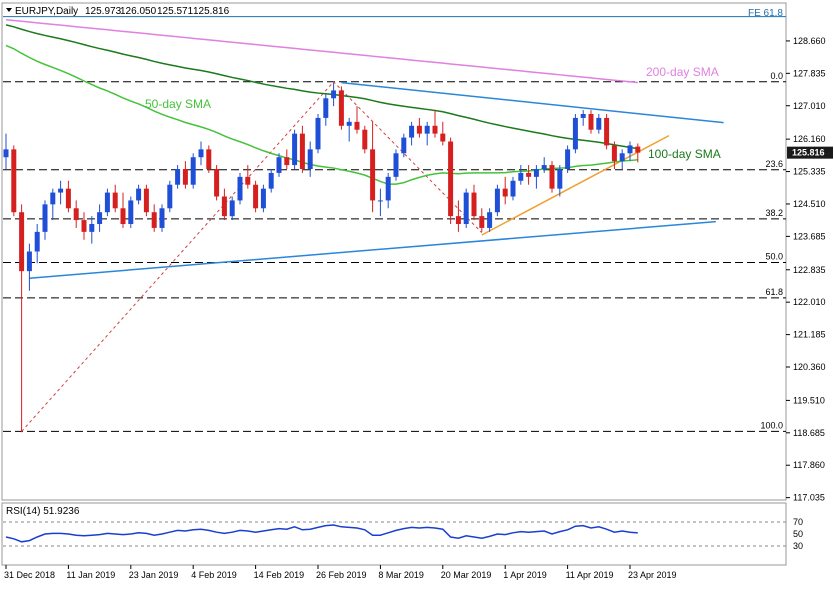  I want to click on fib-label-0: 0.0, so click(776, 76).